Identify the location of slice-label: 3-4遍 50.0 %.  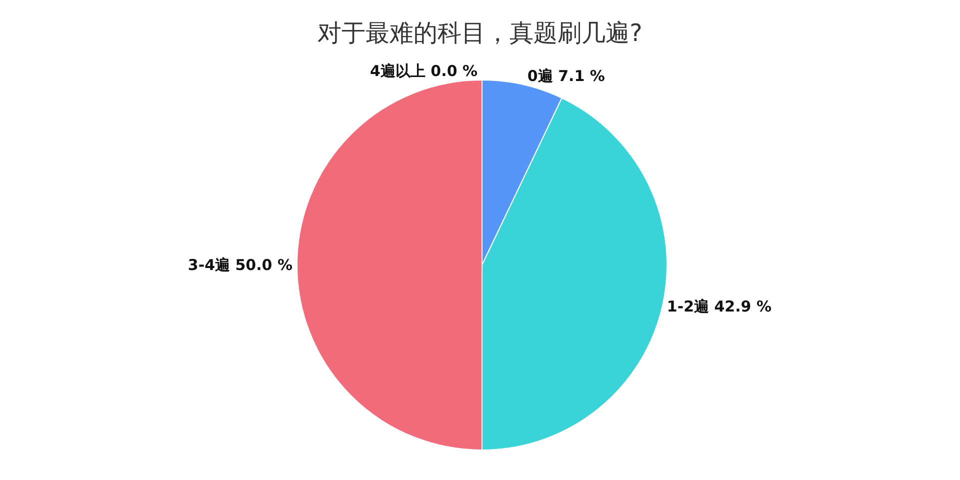
(240, 265).